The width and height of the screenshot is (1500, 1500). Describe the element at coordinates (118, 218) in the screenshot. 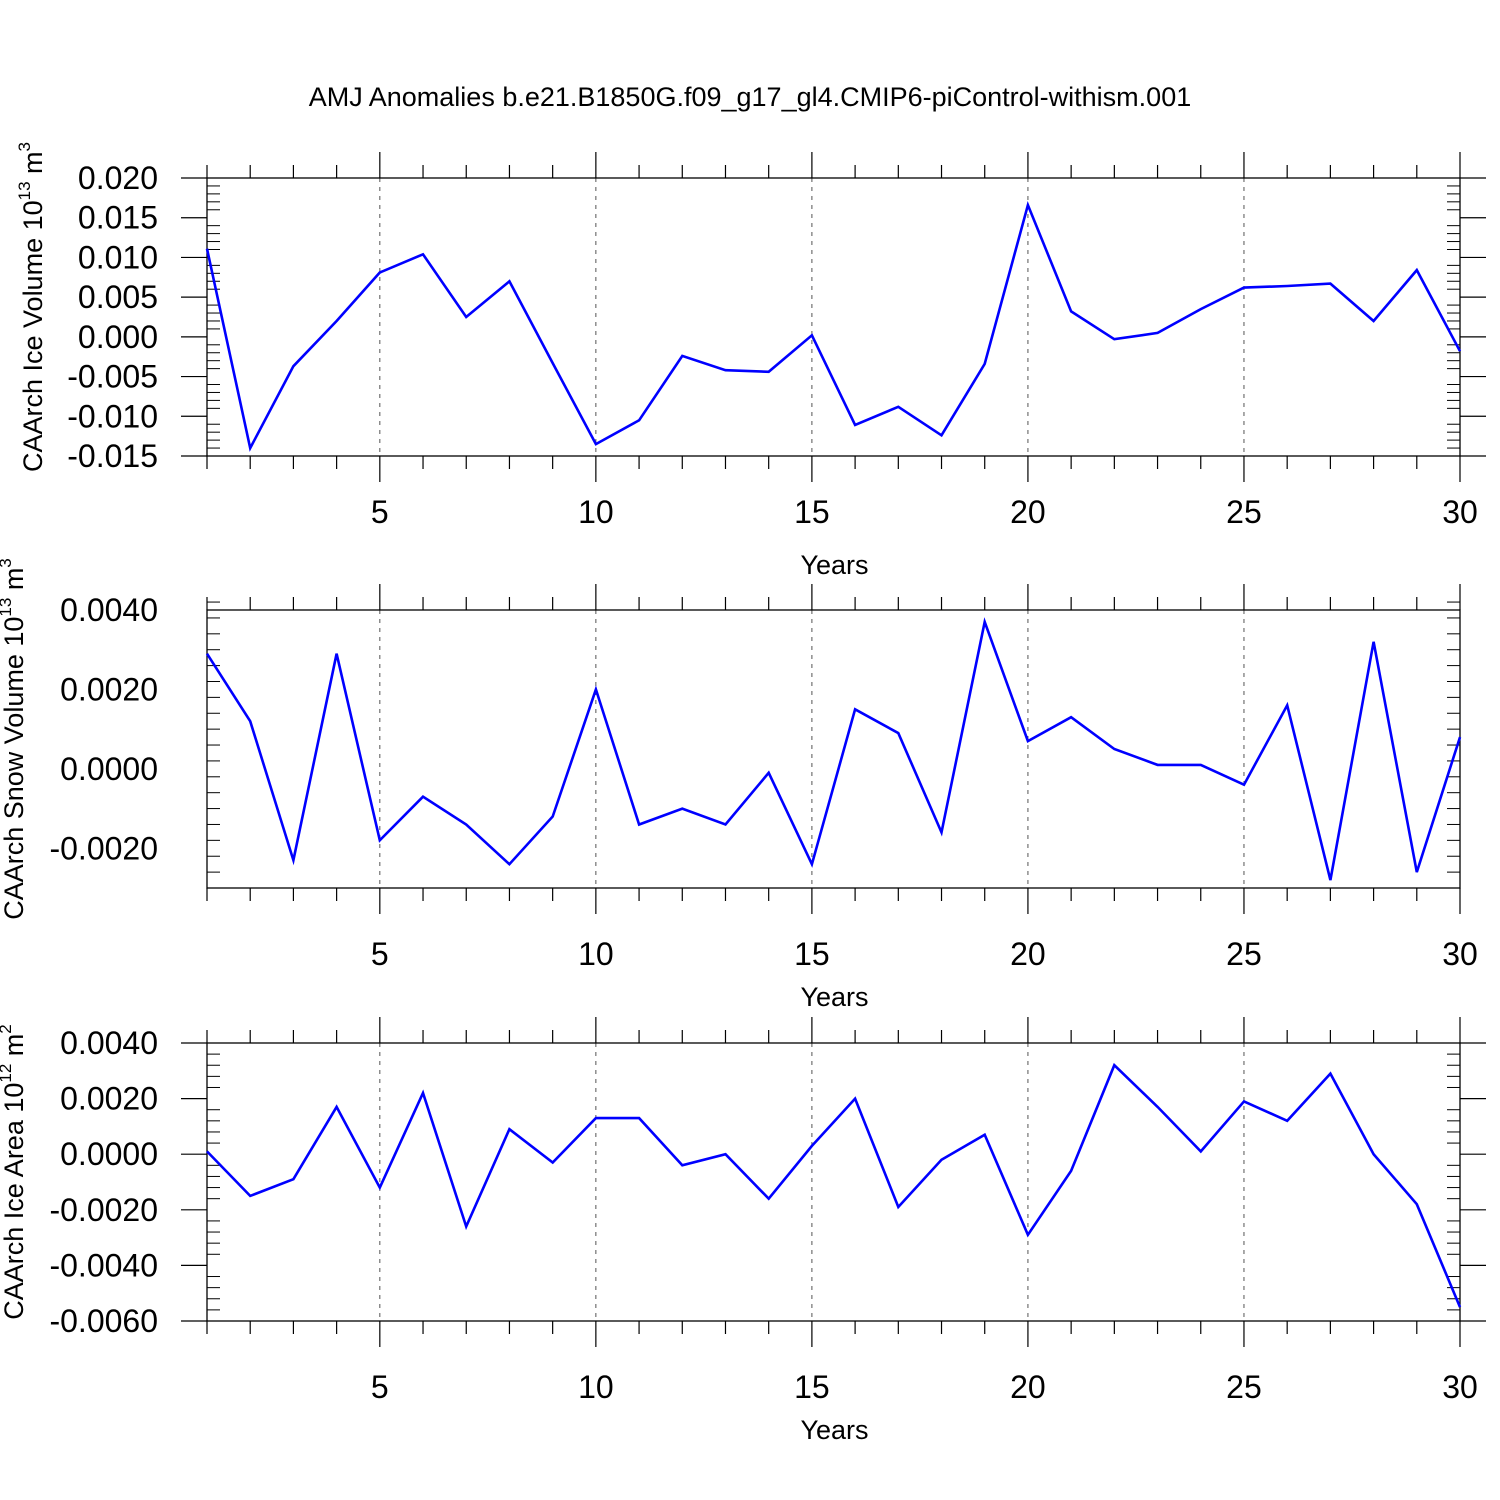

I see `y-tick-label-0.015: 0.015` at that location.